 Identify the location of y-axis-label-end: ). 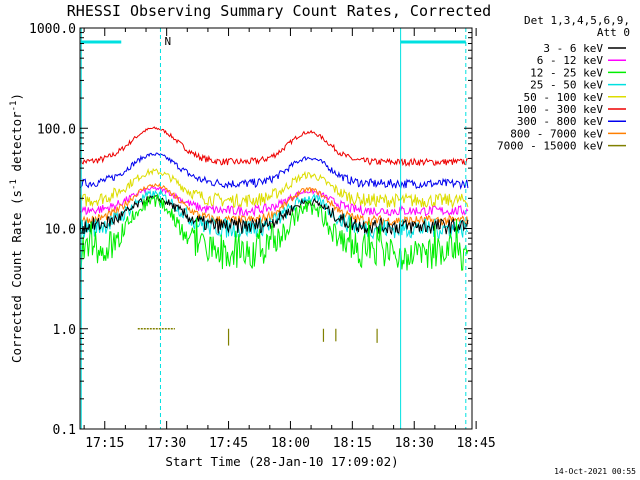
(16, 97).